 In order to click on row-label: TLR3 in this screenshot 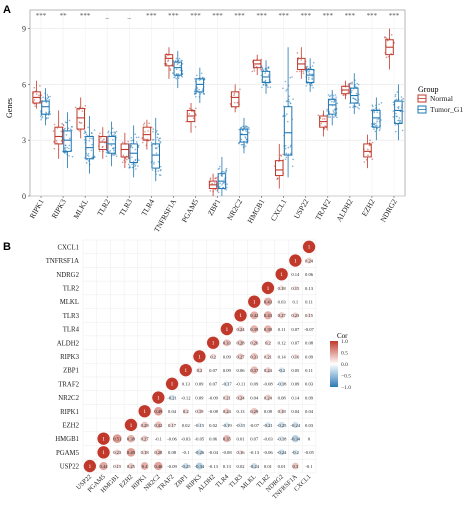, I will do `click(71, 316)`.